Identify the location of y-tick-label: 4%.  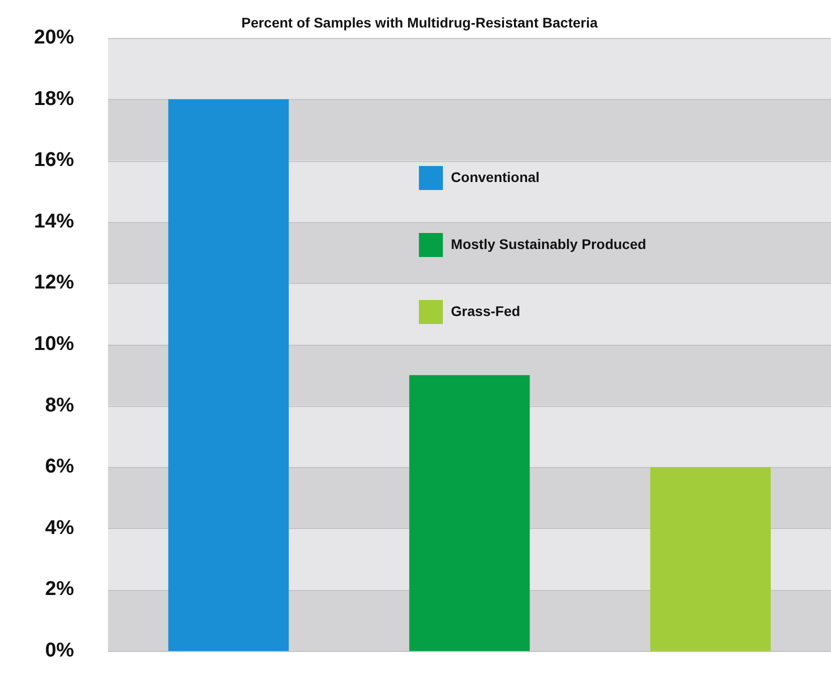
(59, 527).